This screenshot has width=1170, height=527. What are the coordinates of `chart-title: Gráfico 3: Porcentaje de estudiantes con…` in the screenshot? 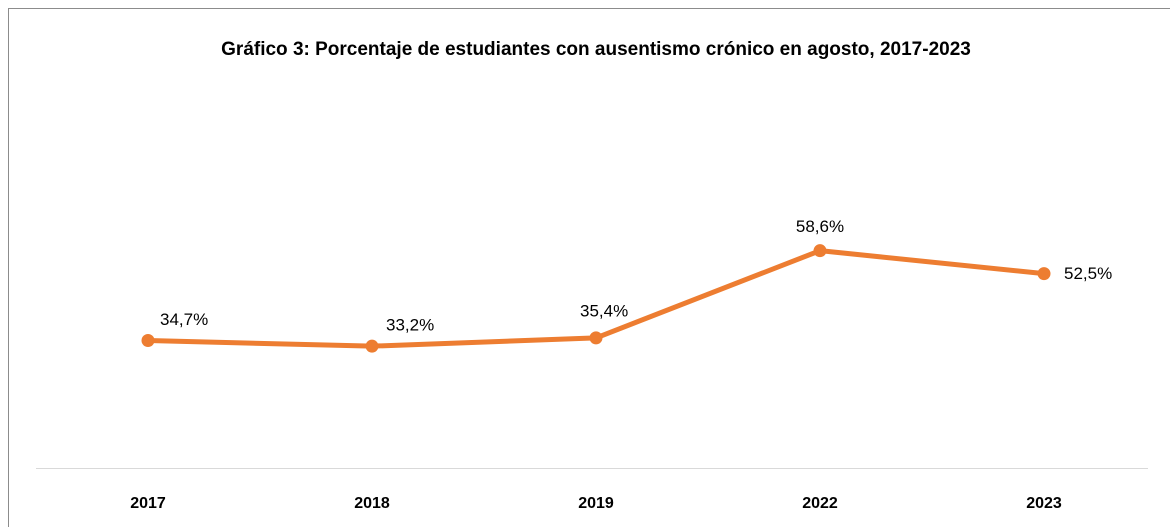 It's located at (596, 49).